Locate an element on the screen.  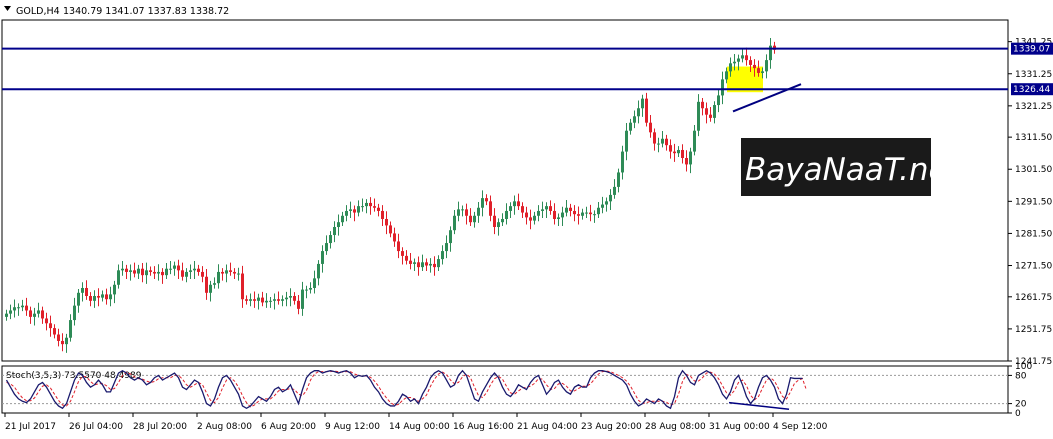
collapse-triangle-icon is located at coordinates (7, 8).